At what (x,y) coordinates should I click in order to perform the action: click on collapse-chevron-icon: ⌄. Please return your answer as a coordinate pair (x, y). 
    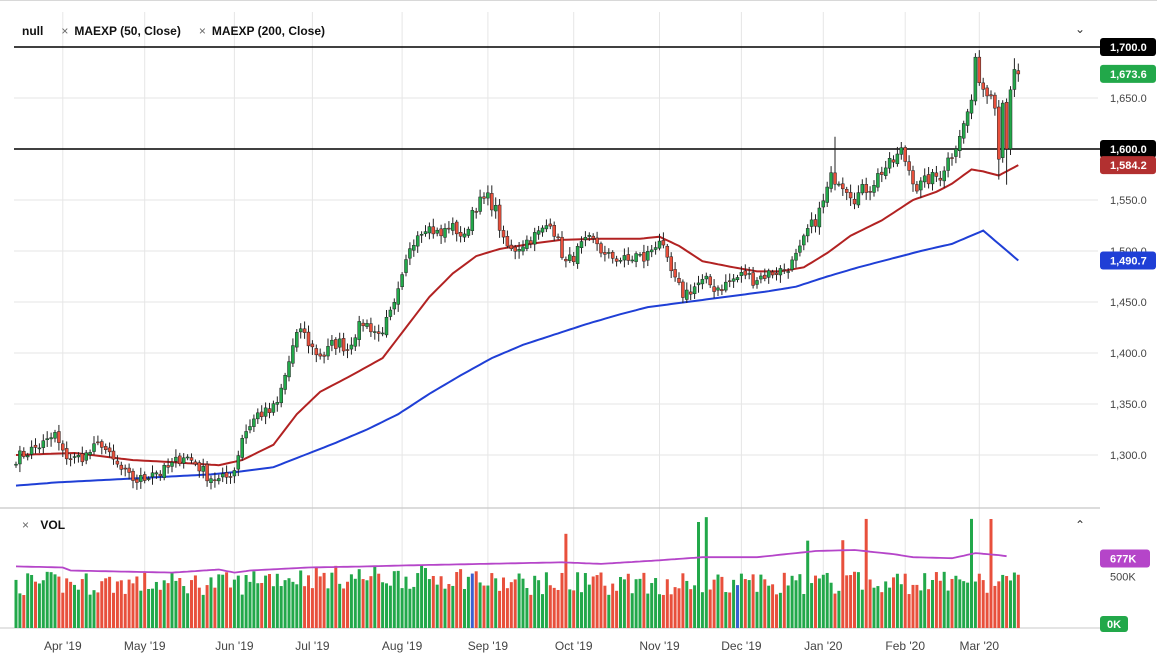
    Looking at the image, I should click on (1079, 29).